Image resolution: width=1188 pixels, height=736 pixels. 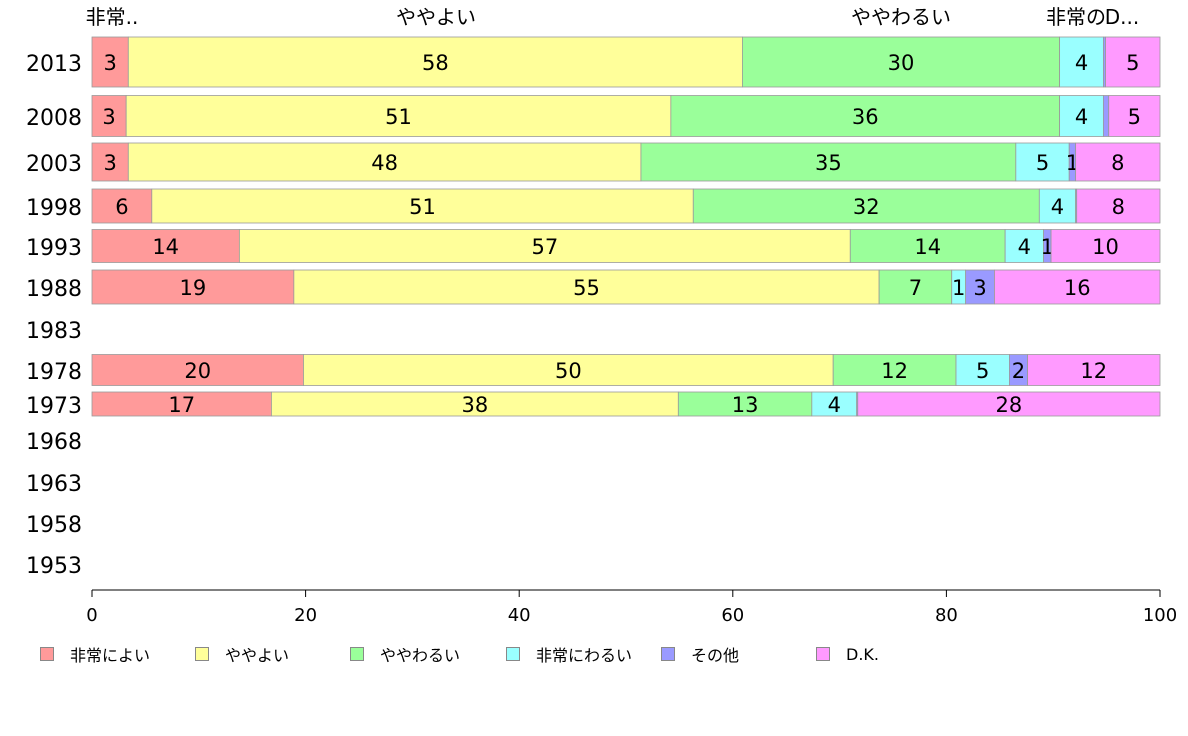 What do you see at coordinates (91, 615) in the screenshot?
I see `x-tick-label: 0` at bounding box center [91, 615].